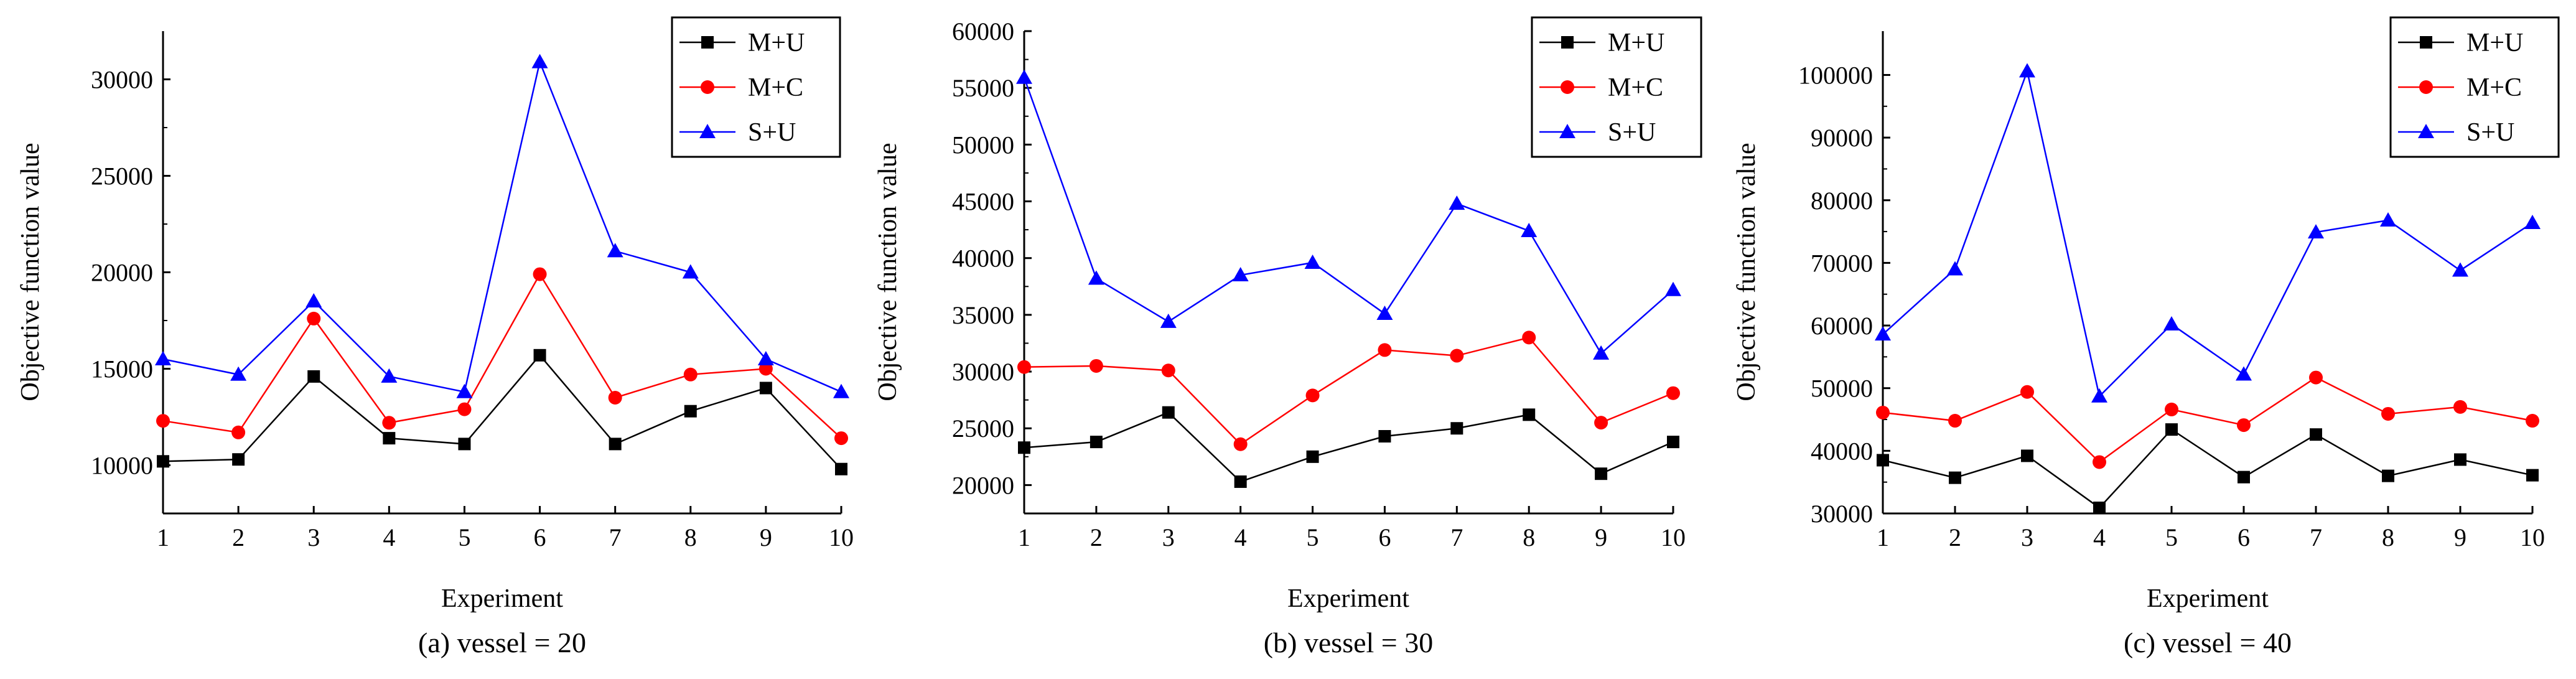 The image size is (2576, 679). What do you see at coordinates (772, 132) in the screenshot?
I see `legend-label: S+U` at bounding box center [772, 132].